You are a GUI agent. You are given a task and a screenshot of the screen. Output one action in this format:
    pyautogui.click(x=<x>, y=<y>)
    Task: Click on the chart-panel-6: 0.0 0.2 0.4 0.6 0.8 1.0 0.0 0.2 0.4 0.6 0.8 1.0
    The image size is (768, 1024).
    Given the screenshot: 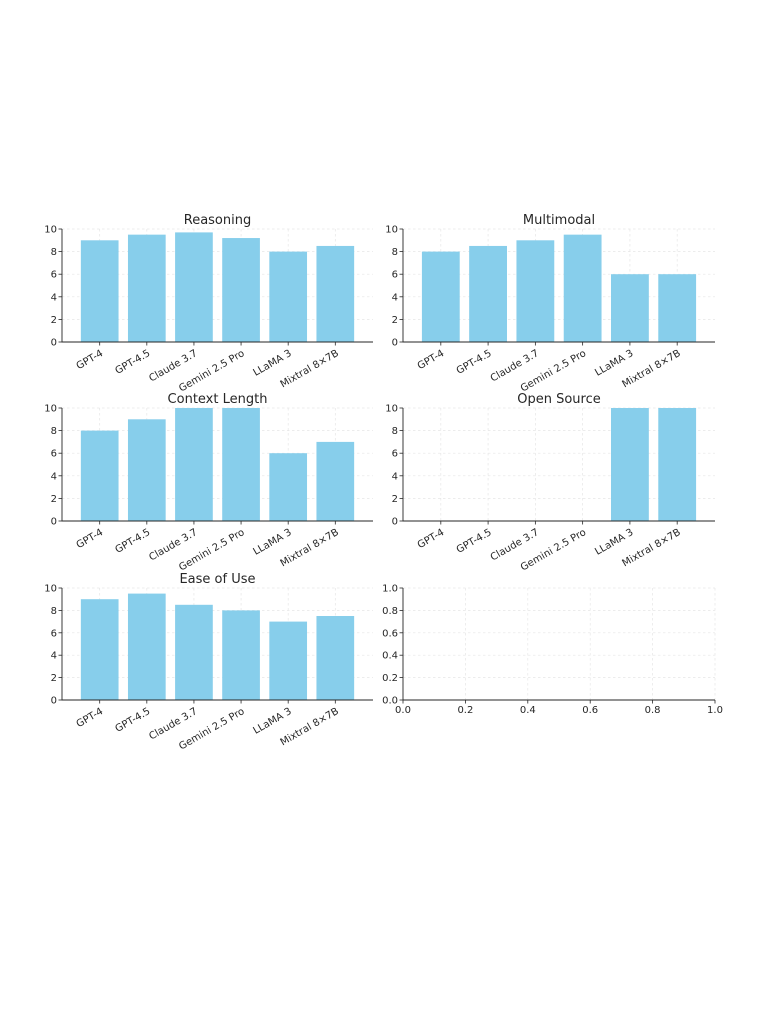 What is the action you would take?
    pyautogui.click(x=552, y=650)
    